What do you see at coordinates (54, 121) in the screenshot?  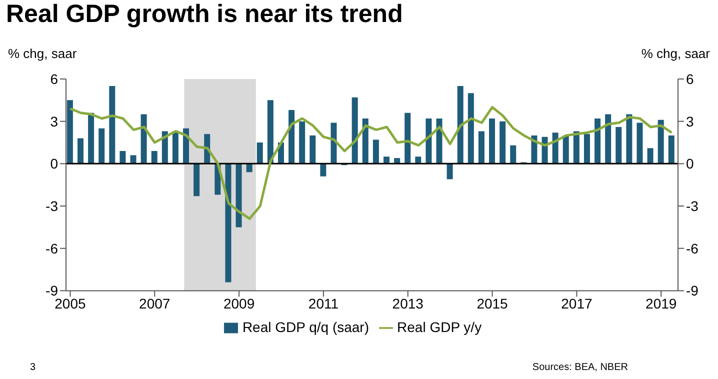 I see `y-tick-label: 3` at bounding box center [54, 121].